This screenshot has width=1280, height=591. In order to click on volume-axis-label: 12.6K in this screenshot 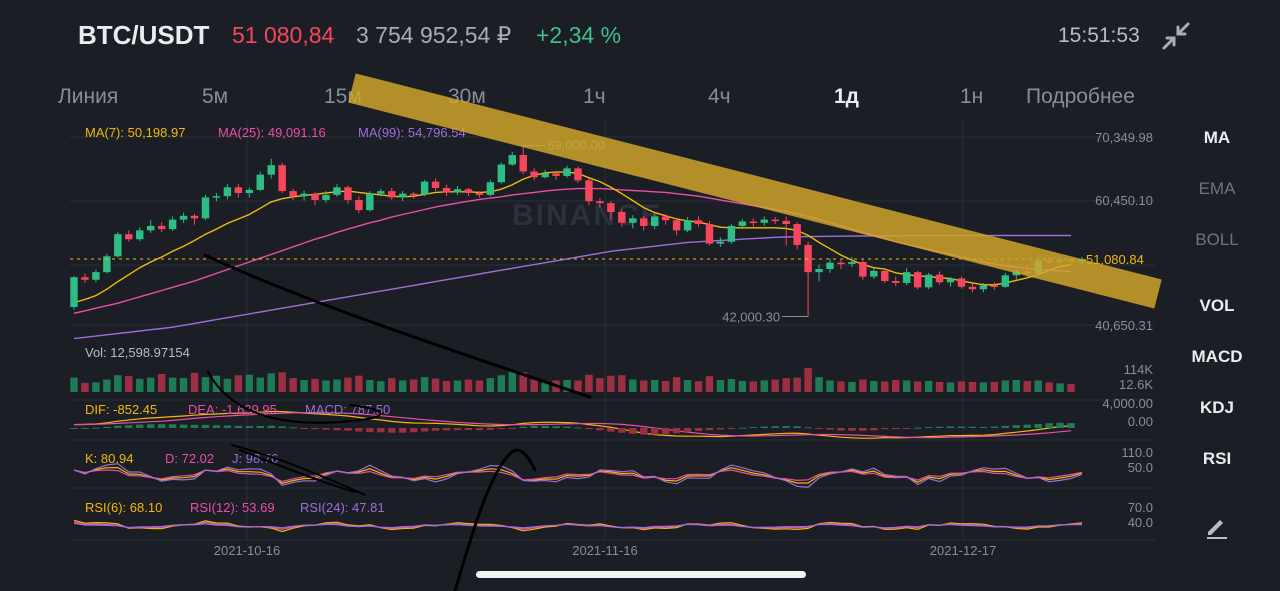, I will do `click(1136, 384)`.